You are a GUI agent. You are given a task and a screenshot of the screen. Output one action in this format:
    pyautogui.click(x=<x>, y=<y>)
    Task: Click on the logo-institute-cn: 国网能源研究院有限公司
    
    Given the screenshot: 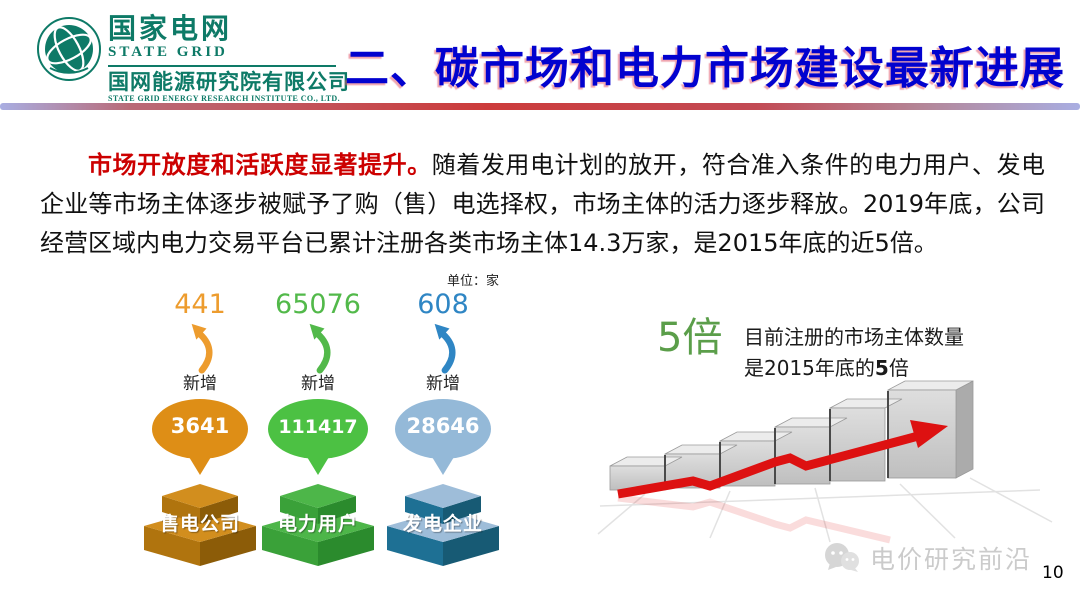 What is the action you would take?
    pyautogui.click(x=229, y=82)
    